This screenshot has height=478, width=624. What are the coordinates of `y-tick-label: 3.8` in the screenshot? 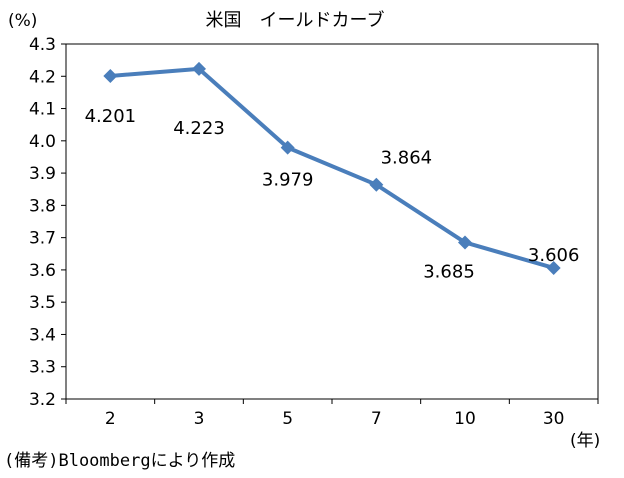 It's located at (42, 206).